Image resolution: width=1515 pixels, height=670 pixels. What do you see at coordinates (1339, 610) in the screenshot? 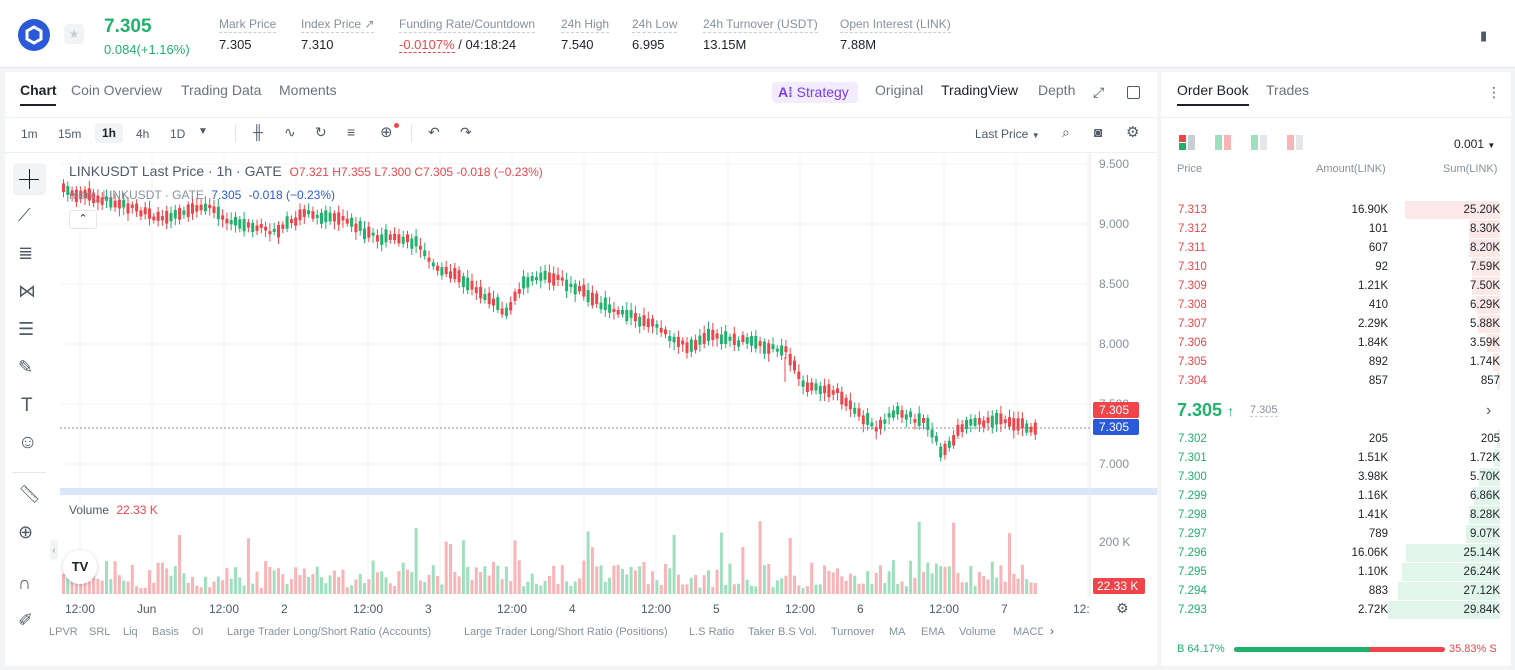
I see `orderbook-row: 7.293 2.72K 29.84K` at bounding box center [1339, 610].